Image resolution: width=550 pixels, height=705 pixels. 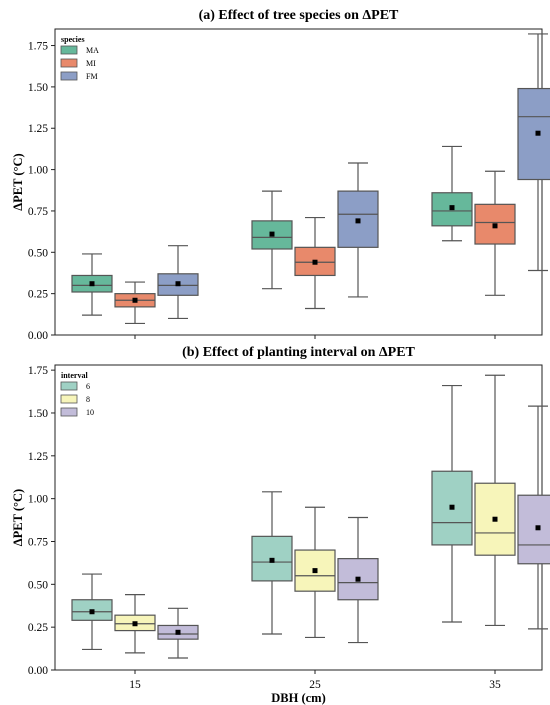 What do you see at coordinates (92, 50) in the screenshot?
I see `legend-label: MA` at bounding box center [92, 50].